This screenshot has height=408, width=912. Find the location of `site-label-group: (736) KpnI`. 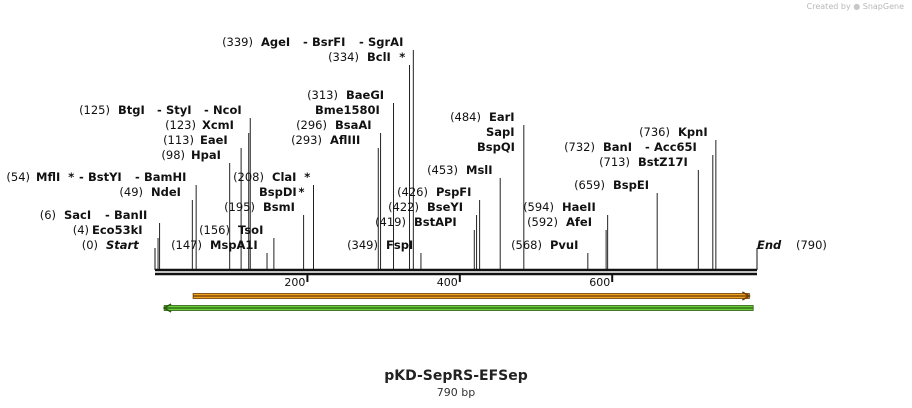

site-label-group: (736) KpnI is located at coordinates (673, 132).